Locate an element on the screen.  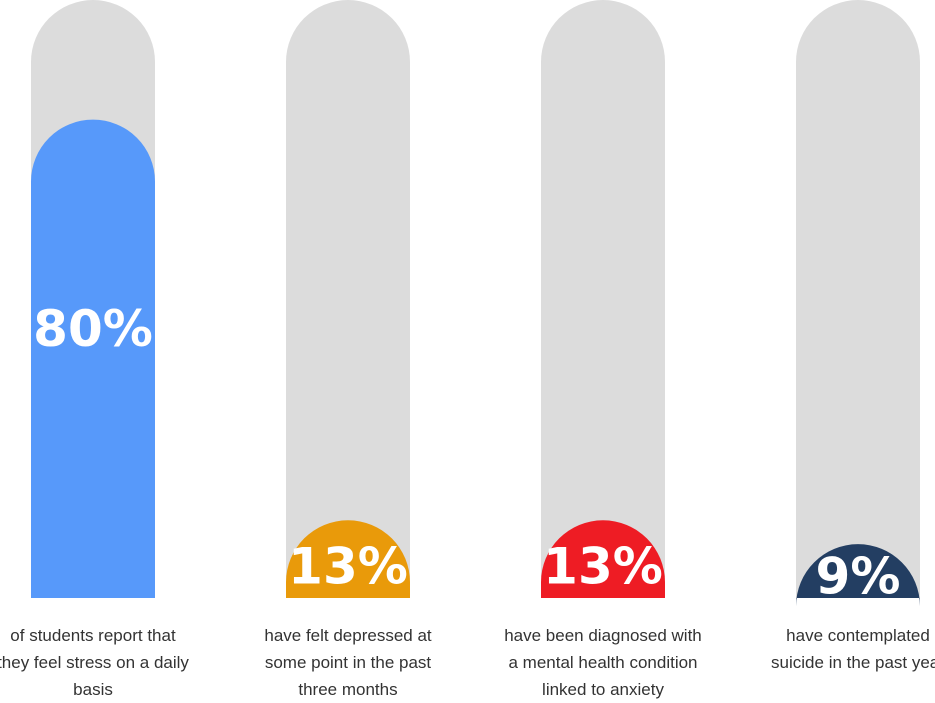
bar-fill-anxiety is located at coordinates (603, 559).